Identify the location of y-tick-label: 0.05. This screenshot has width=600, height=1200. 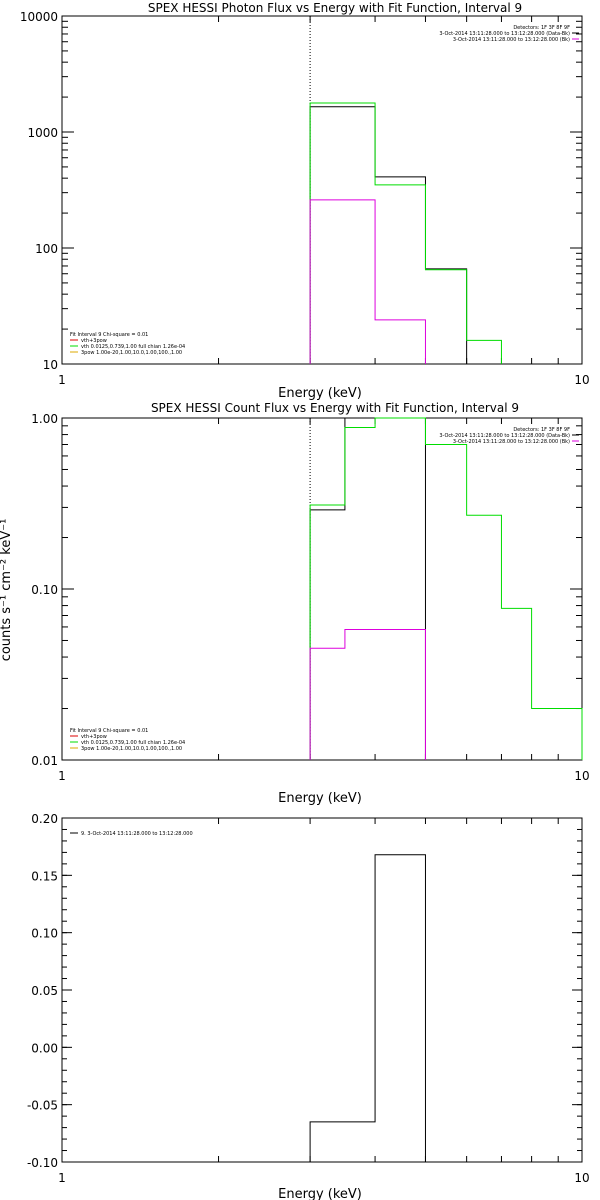
(44, 991).